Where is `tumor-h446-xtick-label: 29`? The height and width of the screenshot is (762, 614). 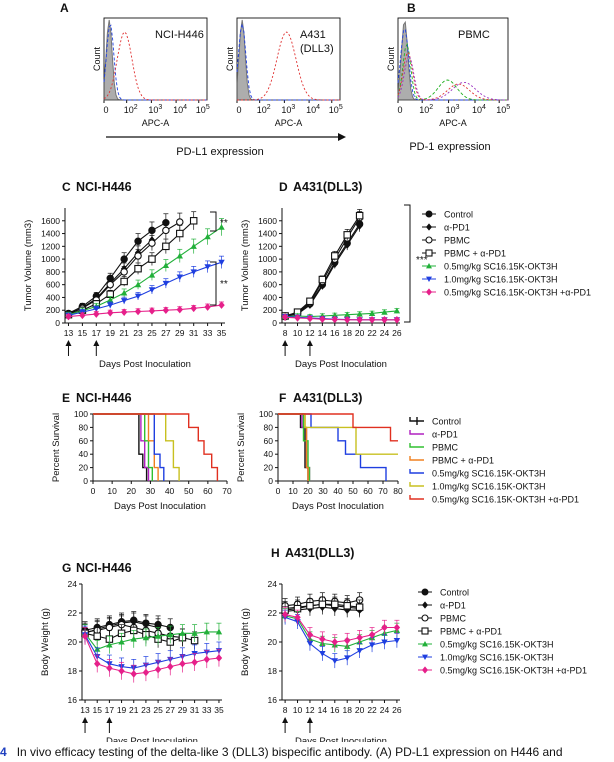 tumor-h446-xtick-label: 29 is located at coordinates (180, 333).